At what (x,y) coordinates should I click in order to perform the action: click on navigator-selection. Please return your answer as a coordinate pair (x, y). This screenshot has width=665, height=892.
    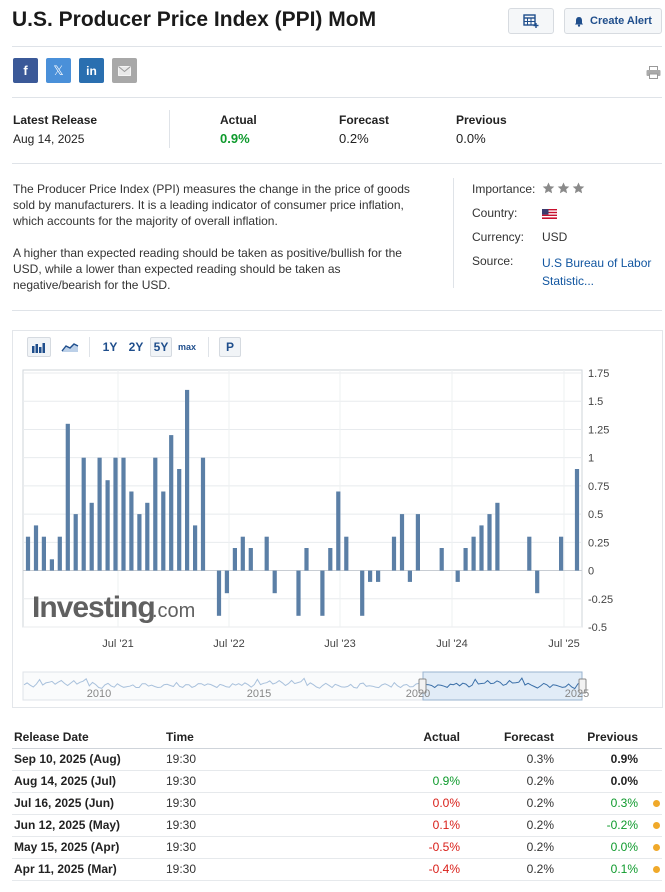
    Looking at the image, I should click on (502, 686).